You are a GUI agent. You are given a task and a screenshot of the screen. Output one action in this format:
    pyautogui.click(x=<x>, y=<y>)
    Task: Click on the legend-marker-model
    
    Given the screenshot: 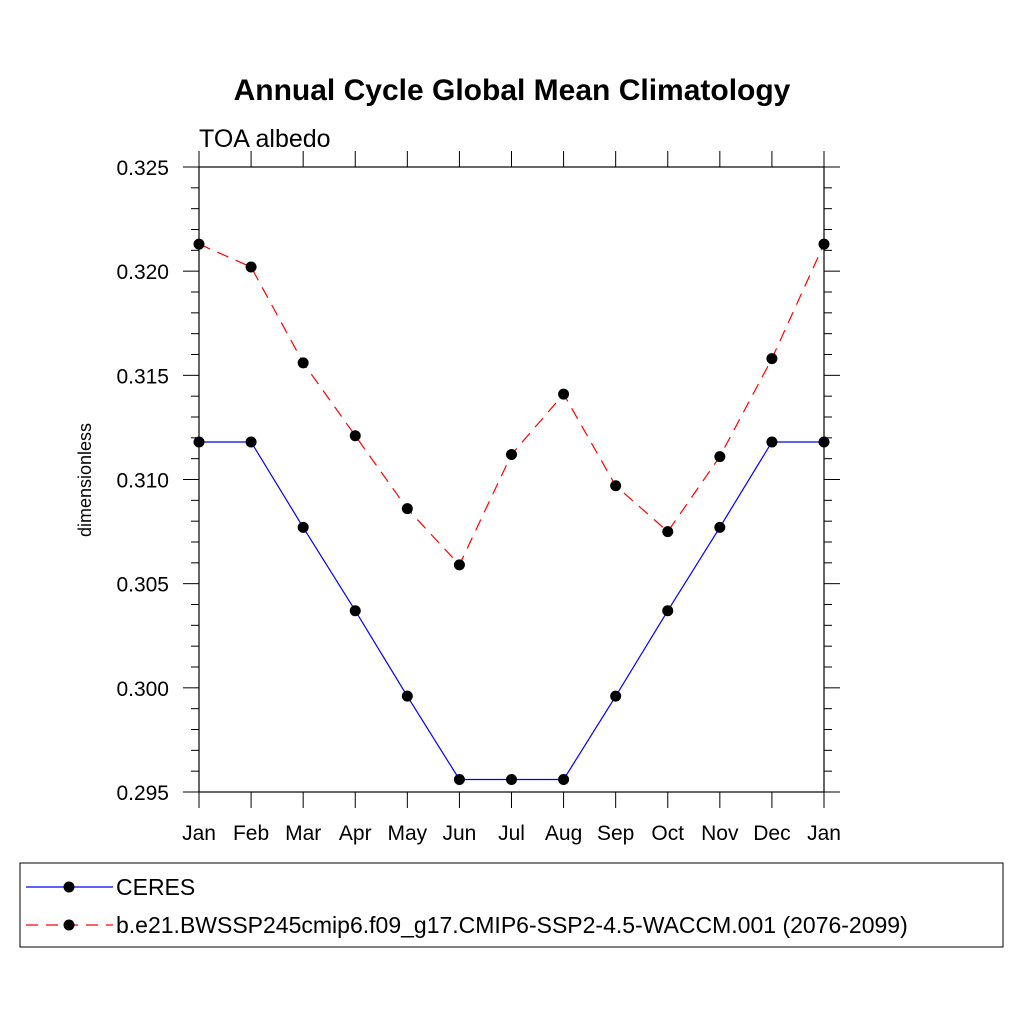 What is the action you would take?
    pyautogui.click(x=69, y=925)
    